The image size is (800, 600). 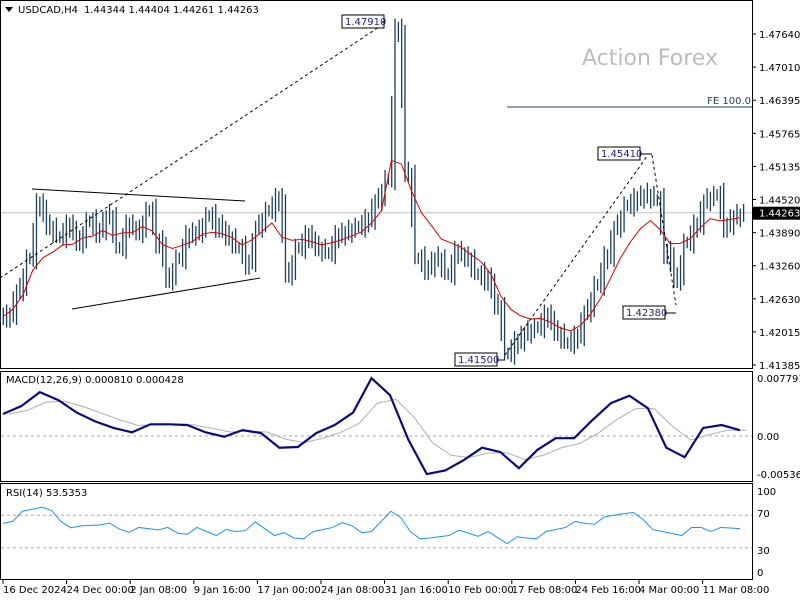 What do you see at coordinates (608, 590) in the screenshot?
I see `time-tick-label: 24 Feb 16:00` at bounding box center [608, 590].